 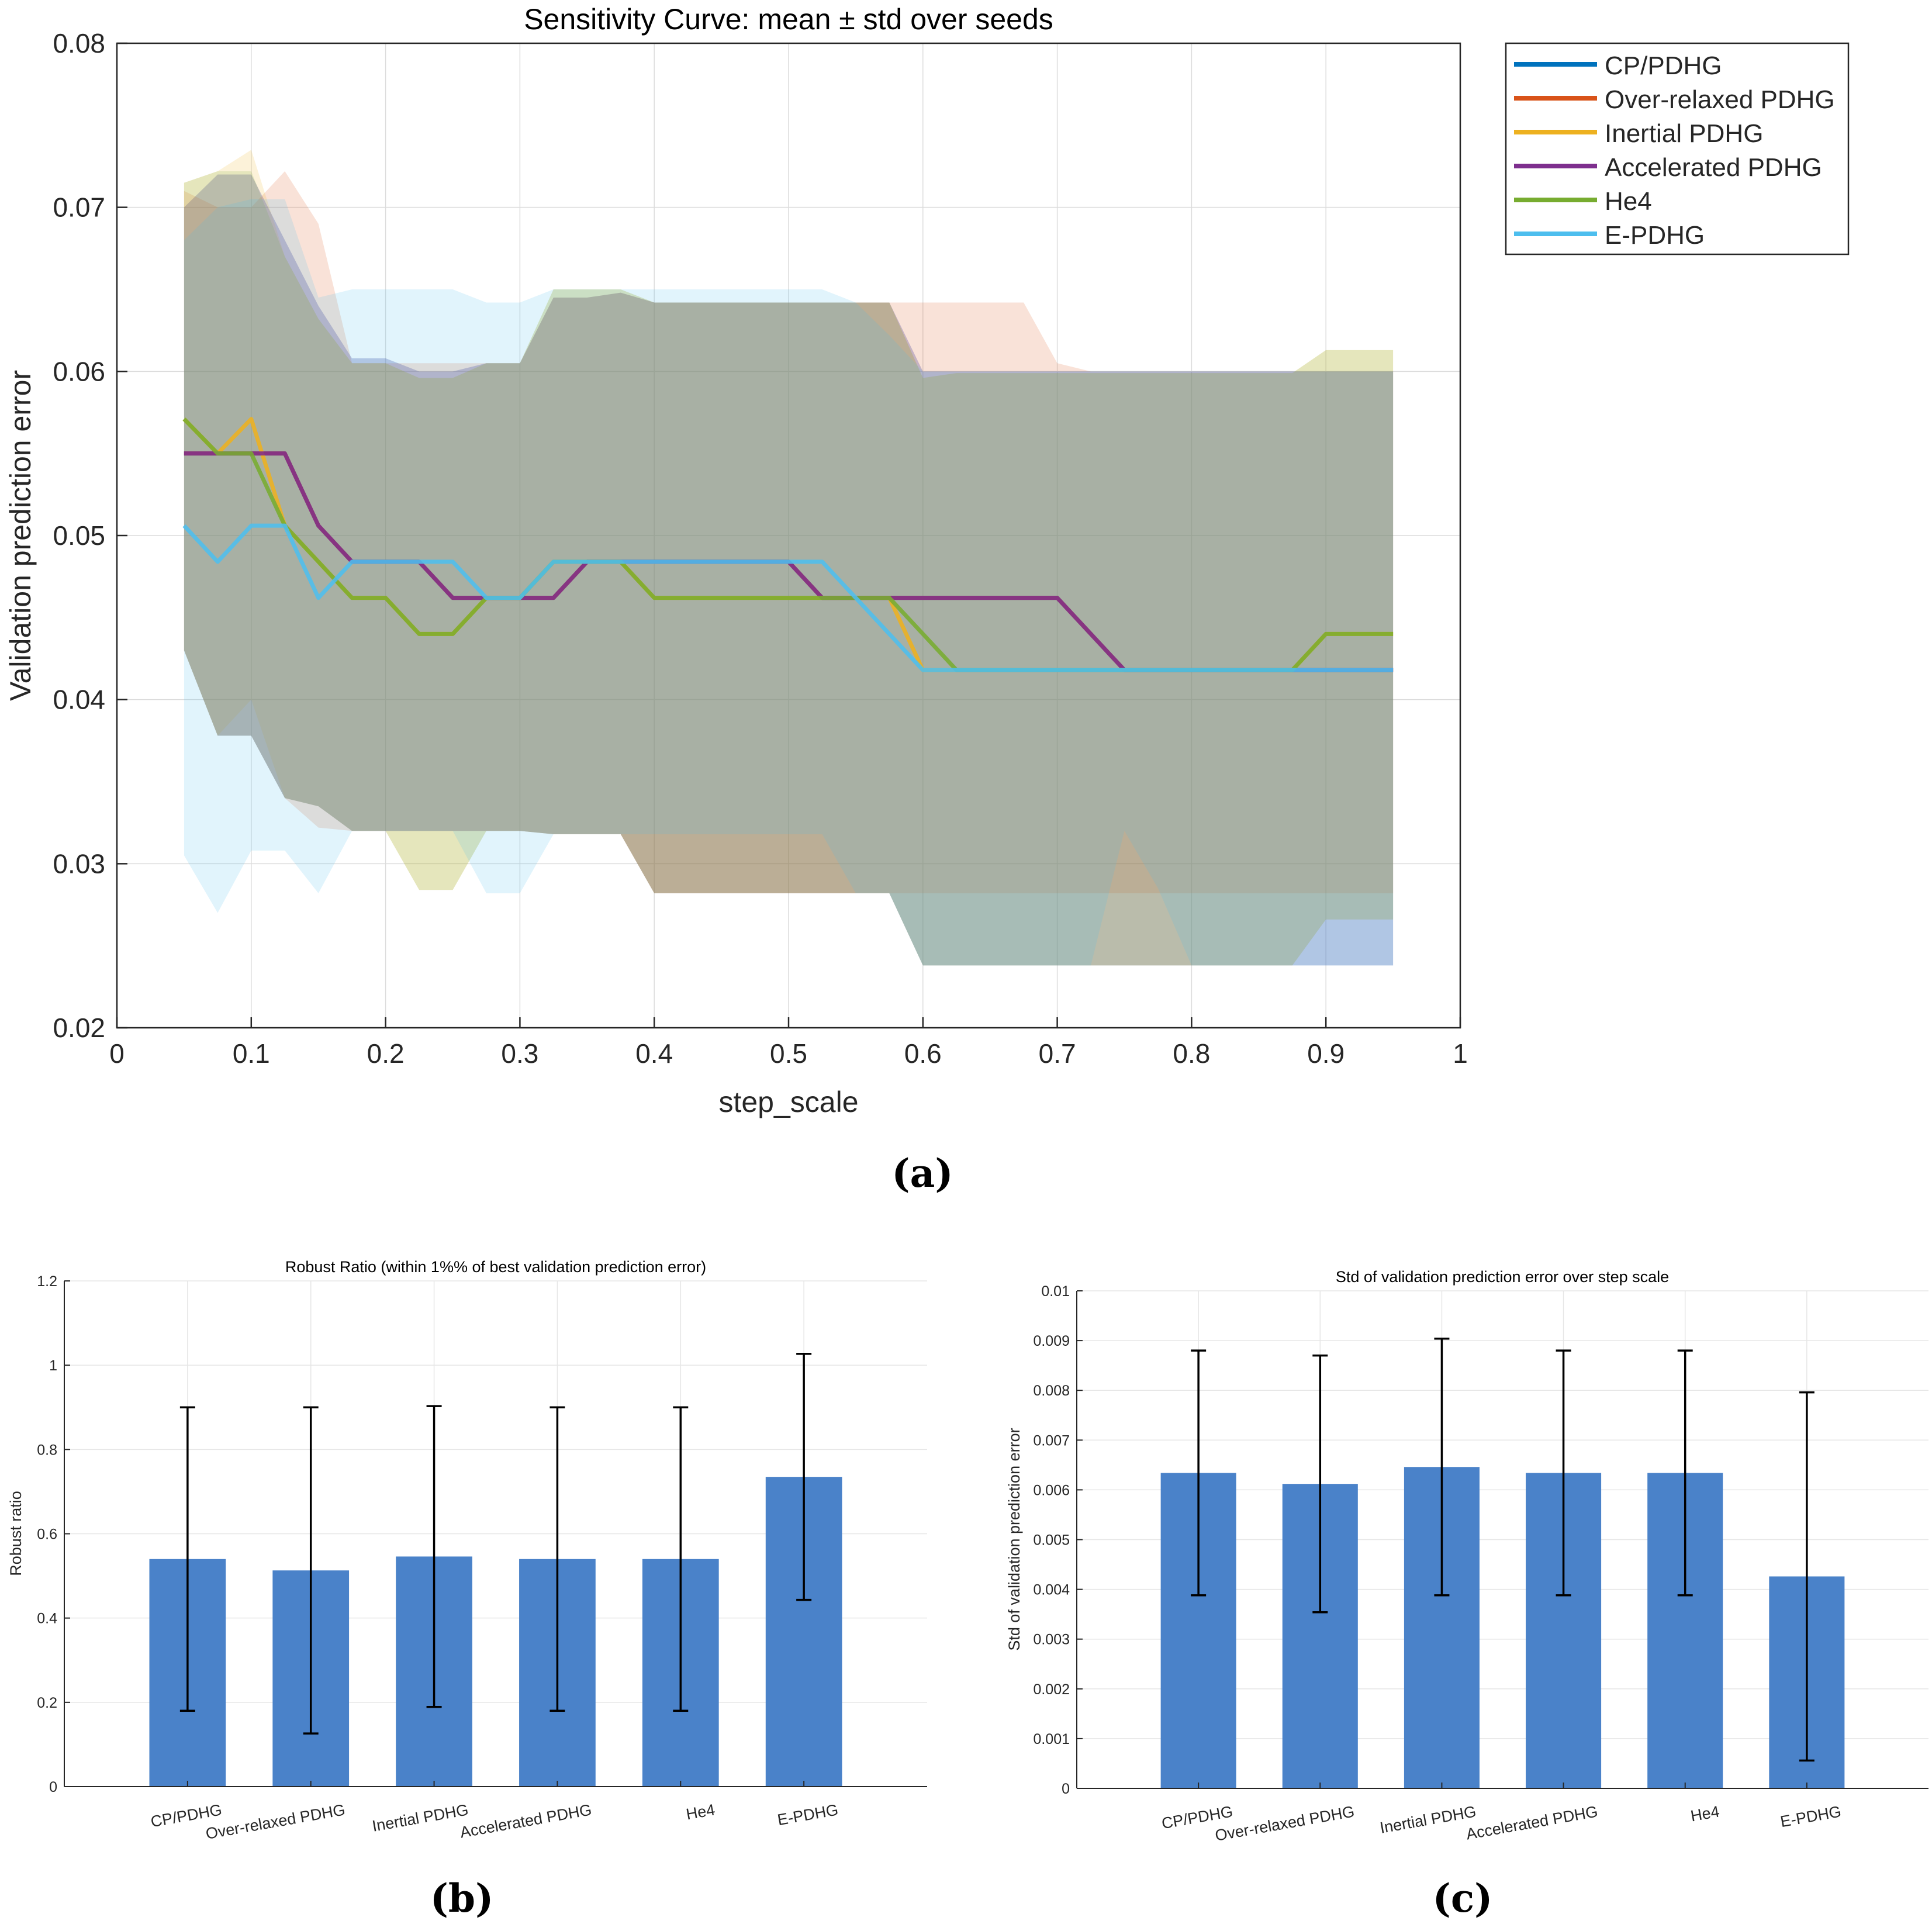 I want to click on legend-box, so click(x=1678, y=148).